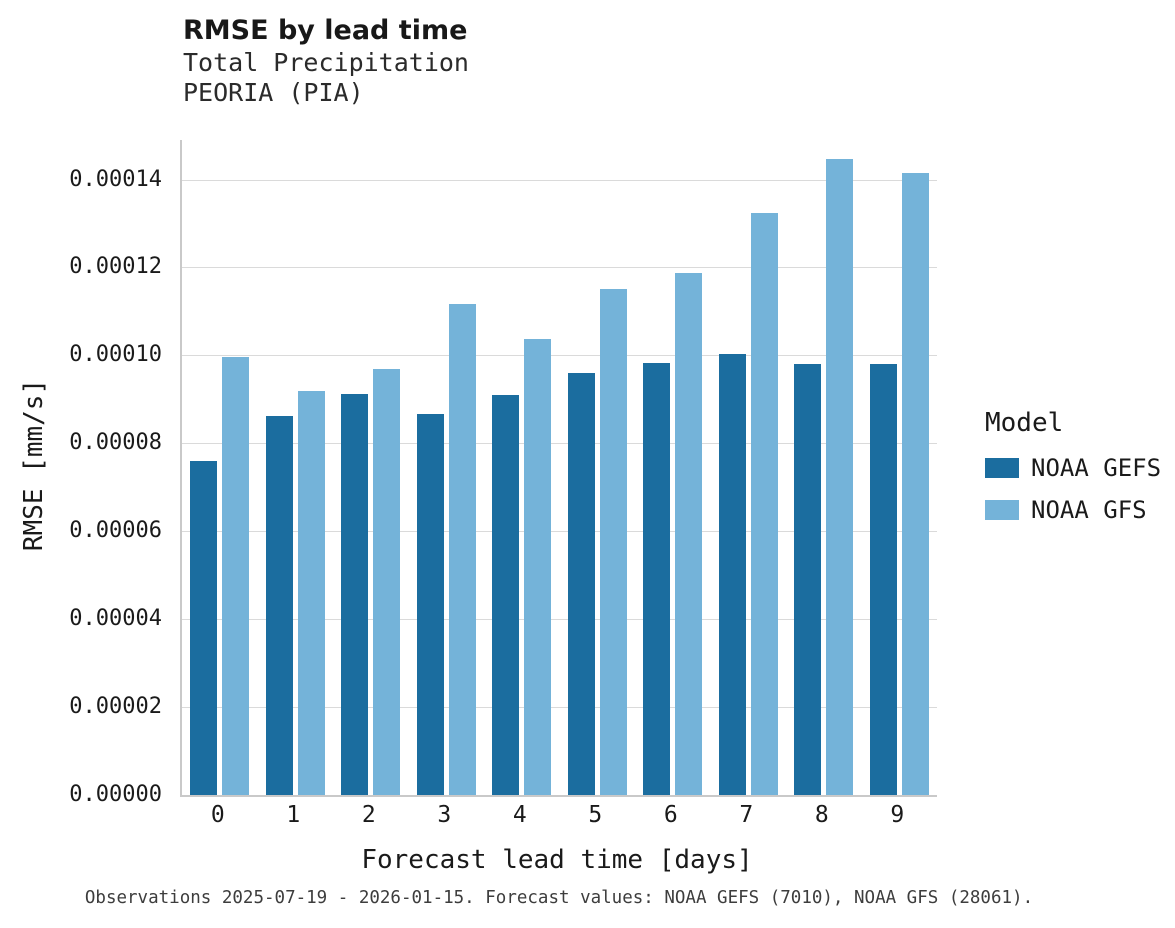 The width and height of the screenshot is (1175, 928). I want to click on legend-title: Model, so click(1024, 423).